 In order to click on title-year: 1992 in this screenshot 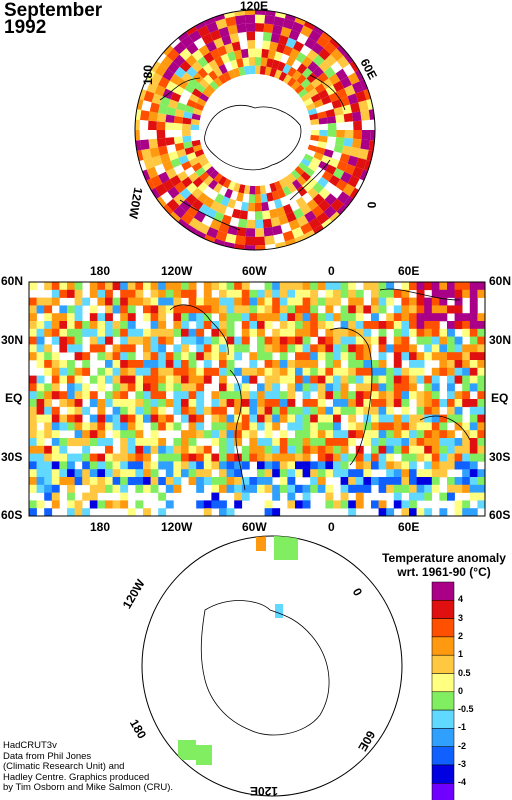, I will do `click(25, 27)`.